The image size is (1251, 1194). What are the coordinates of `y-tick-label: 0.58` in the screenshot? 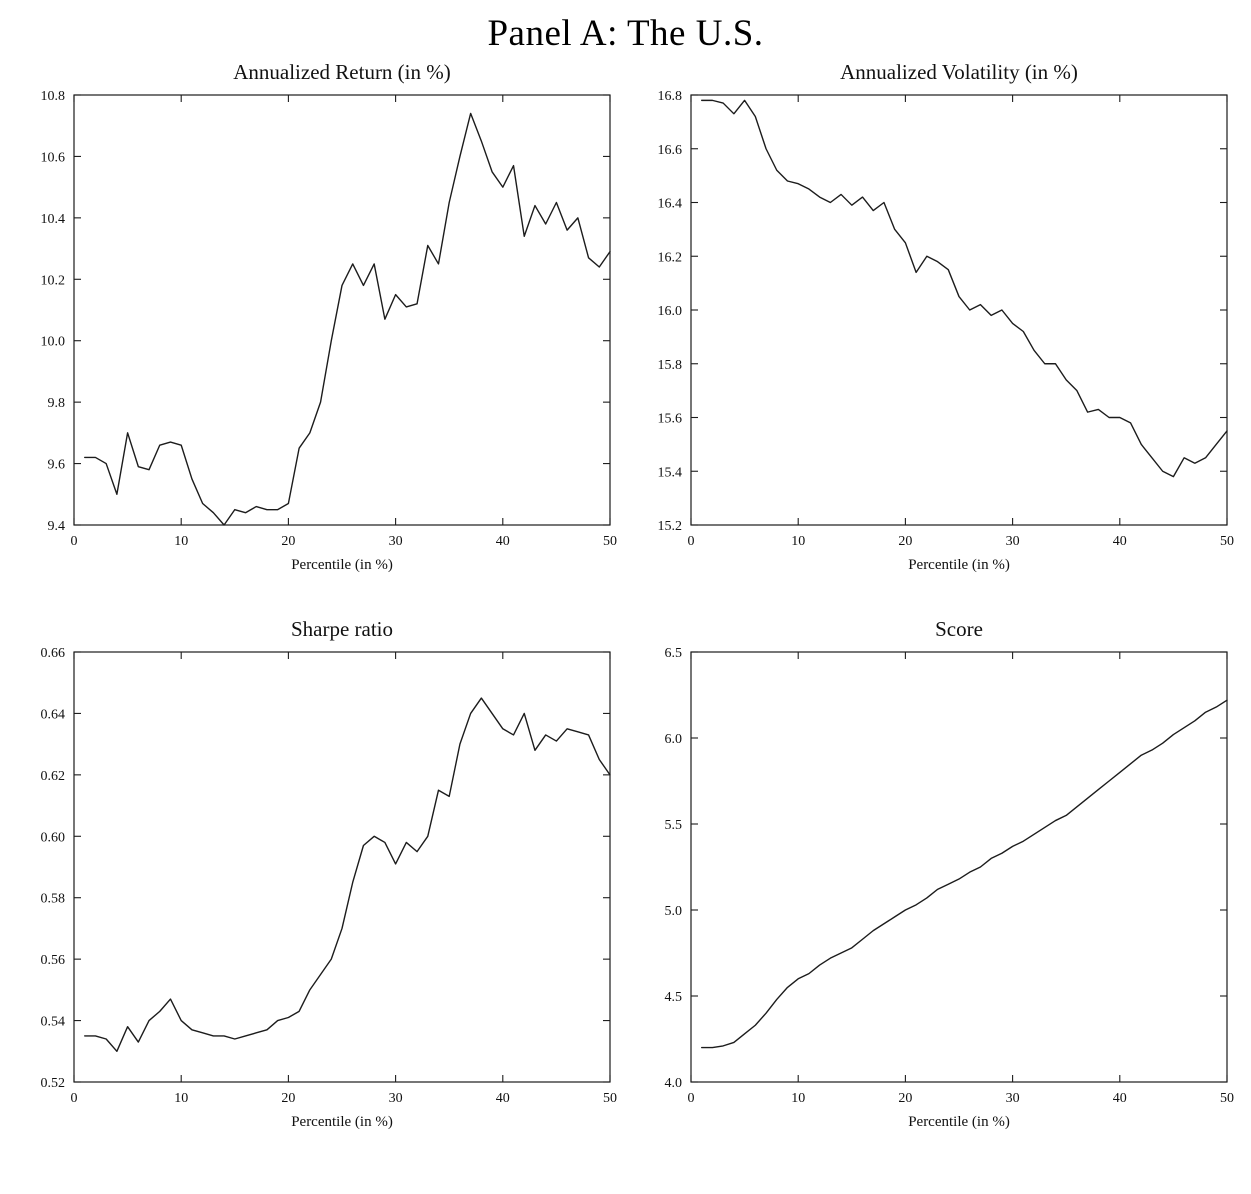 It's located at (52, 899).